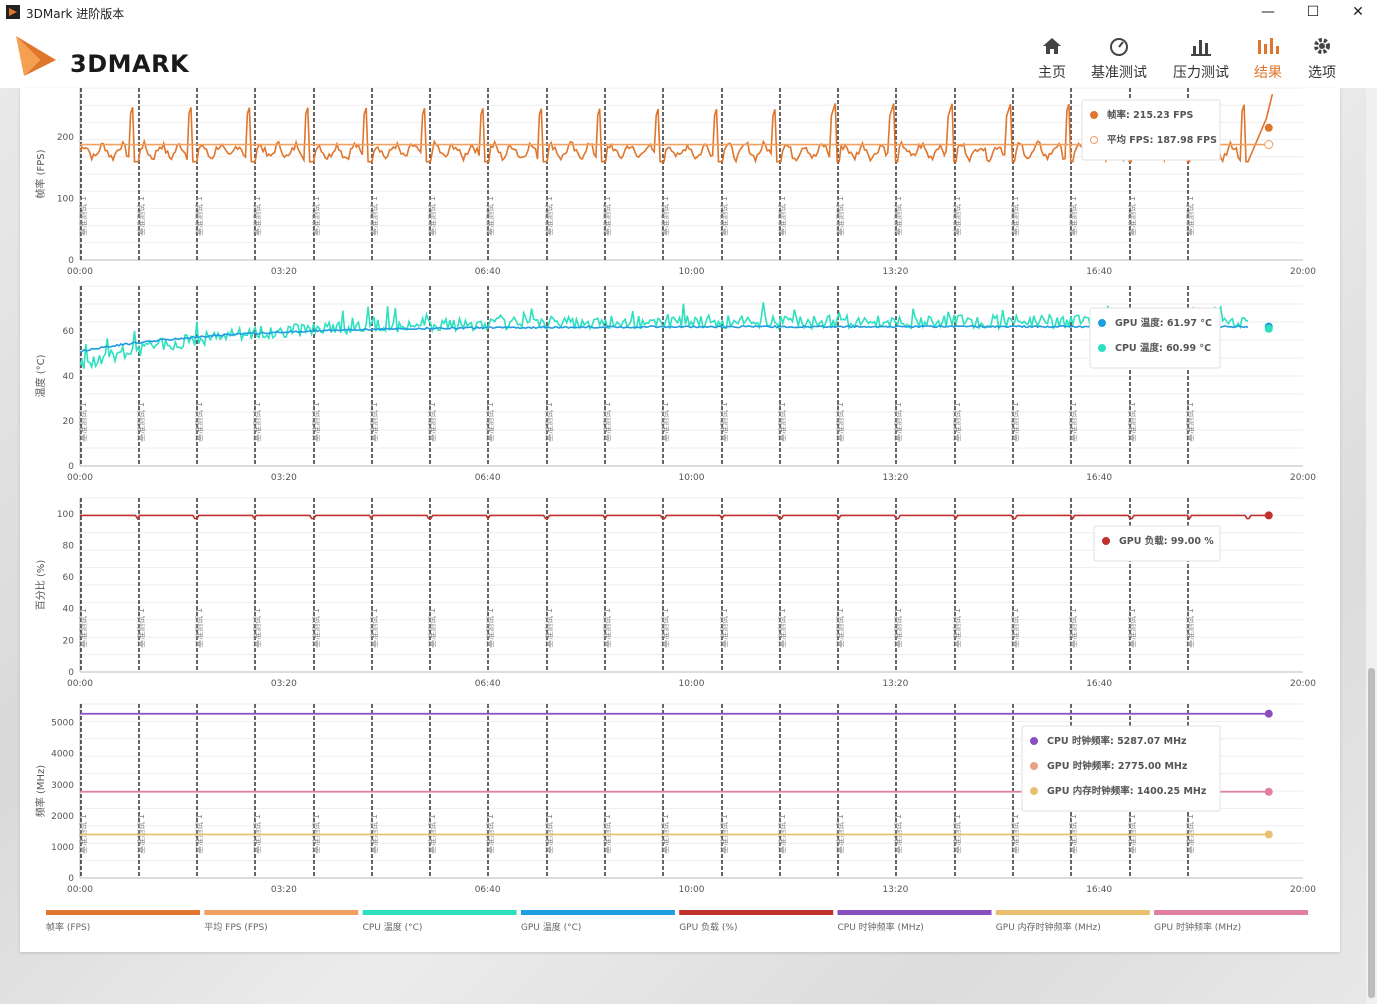 The width and height of the screenshot is (1377, 1004). I want to click on y-tick-label: 2000, so click(62, 817).